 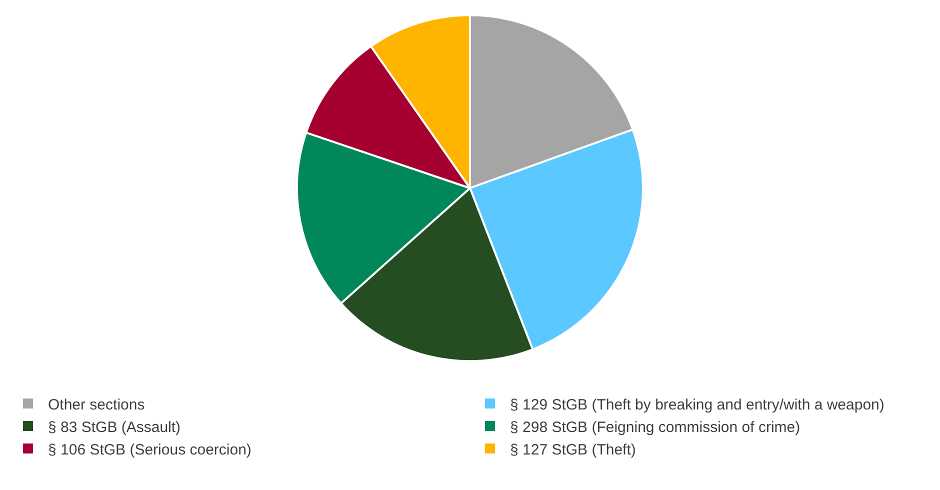 What do you see at coordinates (150, 449) in the screenshot?
I see `legend-label: § 106 StGB (Serious coercion)` at bounding box center [150, 449].